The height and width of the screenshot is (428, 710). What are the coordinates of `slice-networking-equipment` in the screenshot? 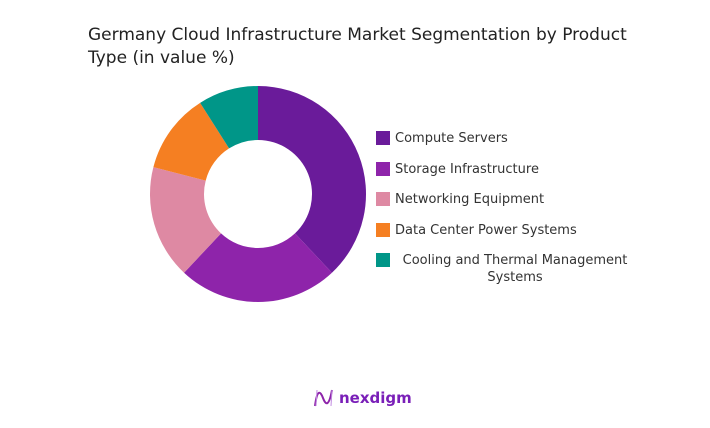 It's located at (186, 220).